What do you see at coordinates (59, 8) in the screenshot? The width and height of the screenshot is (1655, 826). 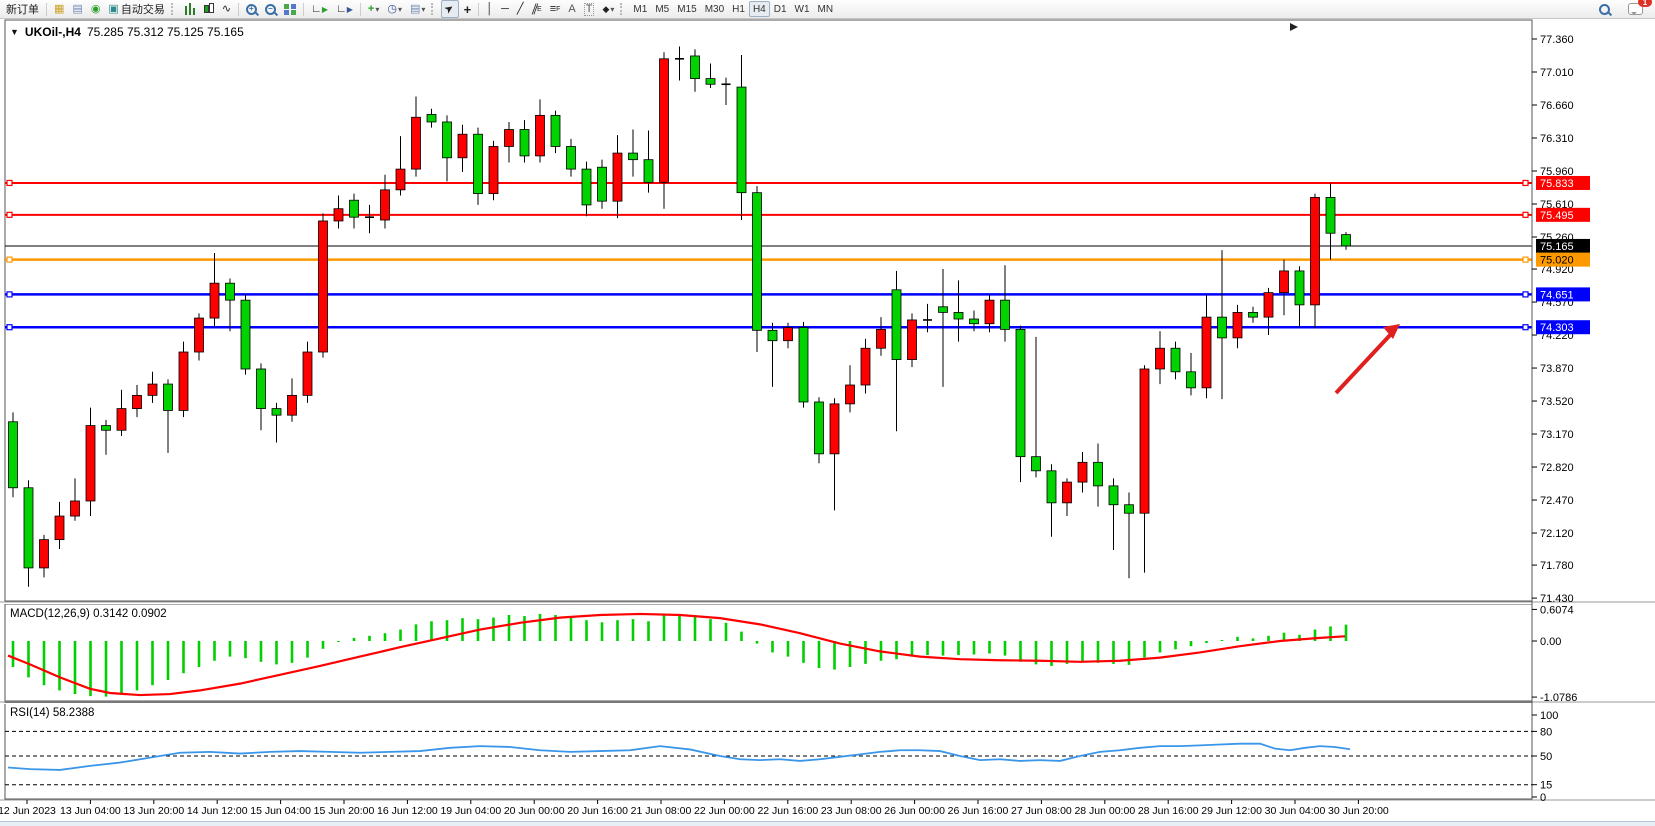 I see `new-chart-icon: ▦` at bounding box center [59, 8].